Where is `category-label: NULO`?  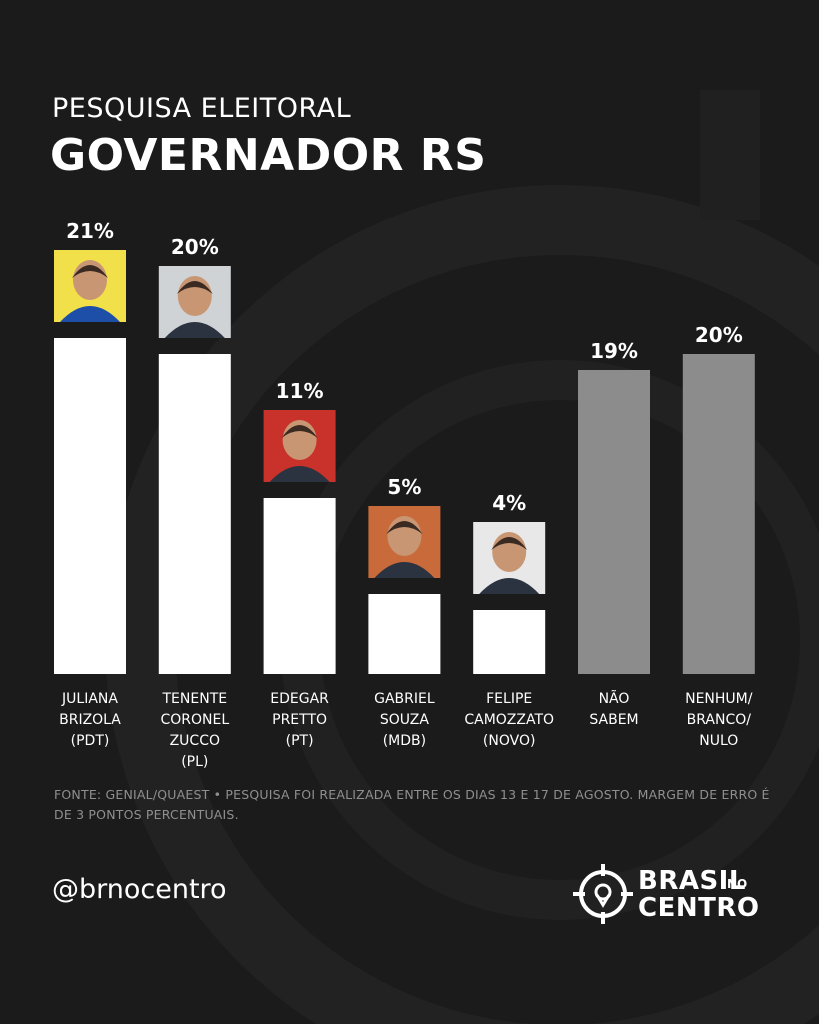 category-label: NULO is located at coordinates (718, 741).